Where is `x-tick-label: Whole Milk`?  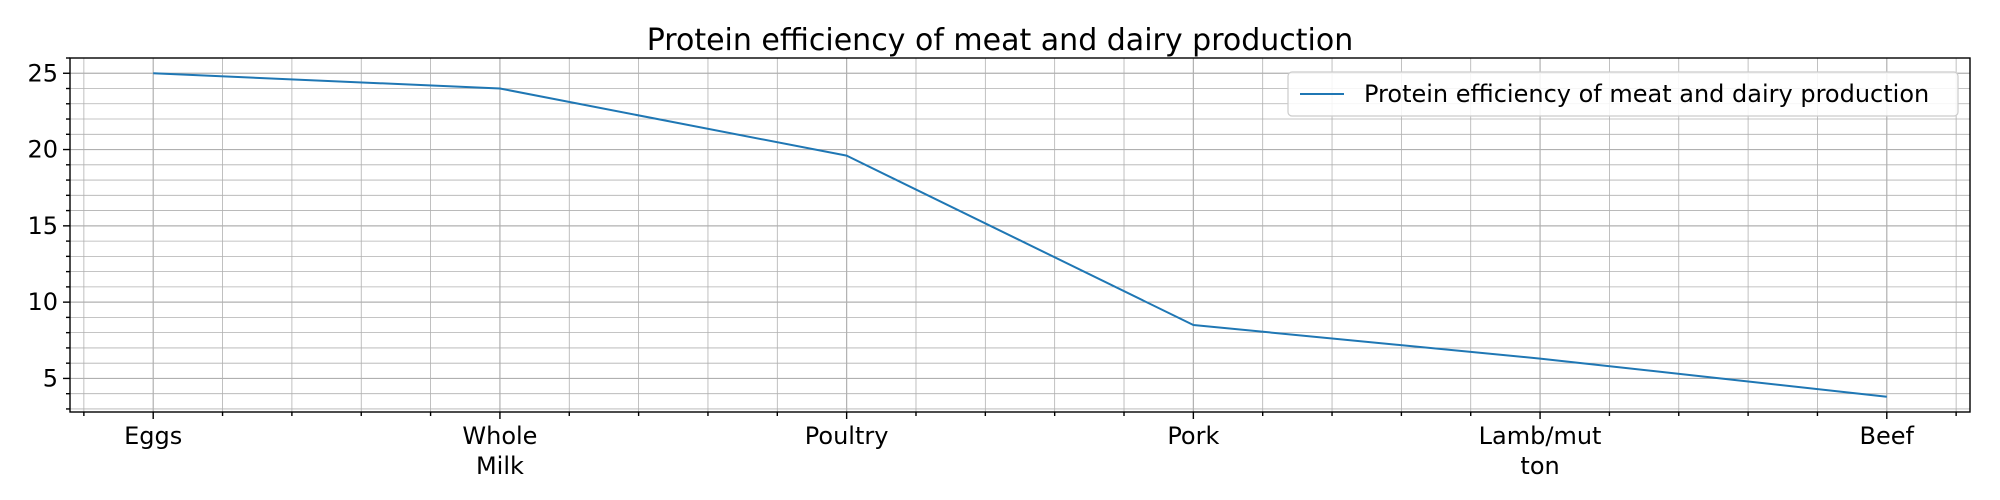
x-tick-label: Whole Milk is located at coordinates (499, 451).